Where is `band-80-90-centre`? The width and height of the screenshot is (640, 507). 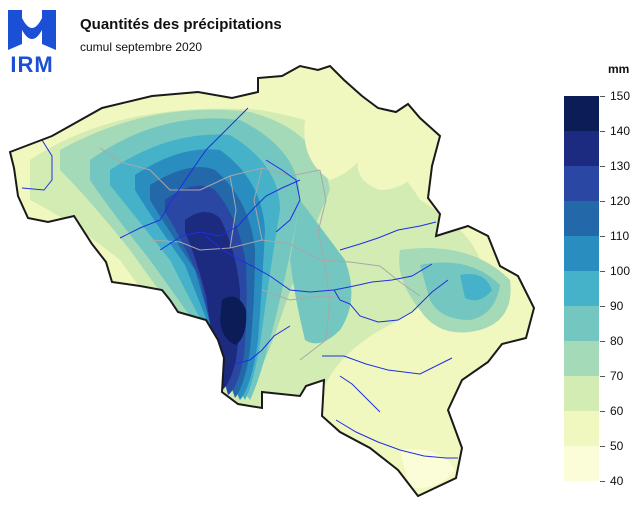 band-80-90-centre is located at coordinates (321, 272).